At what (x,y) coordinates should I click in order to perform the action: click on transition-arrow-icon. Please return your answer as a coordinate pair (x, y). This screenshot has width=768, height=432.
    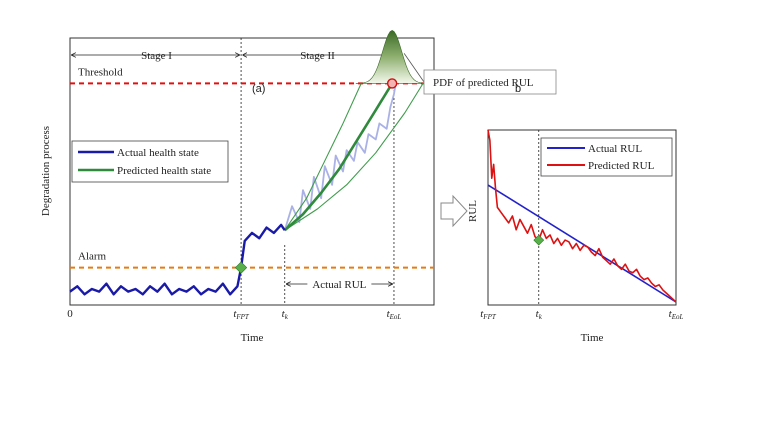
    Looking at the image, I should click on (454, 211).